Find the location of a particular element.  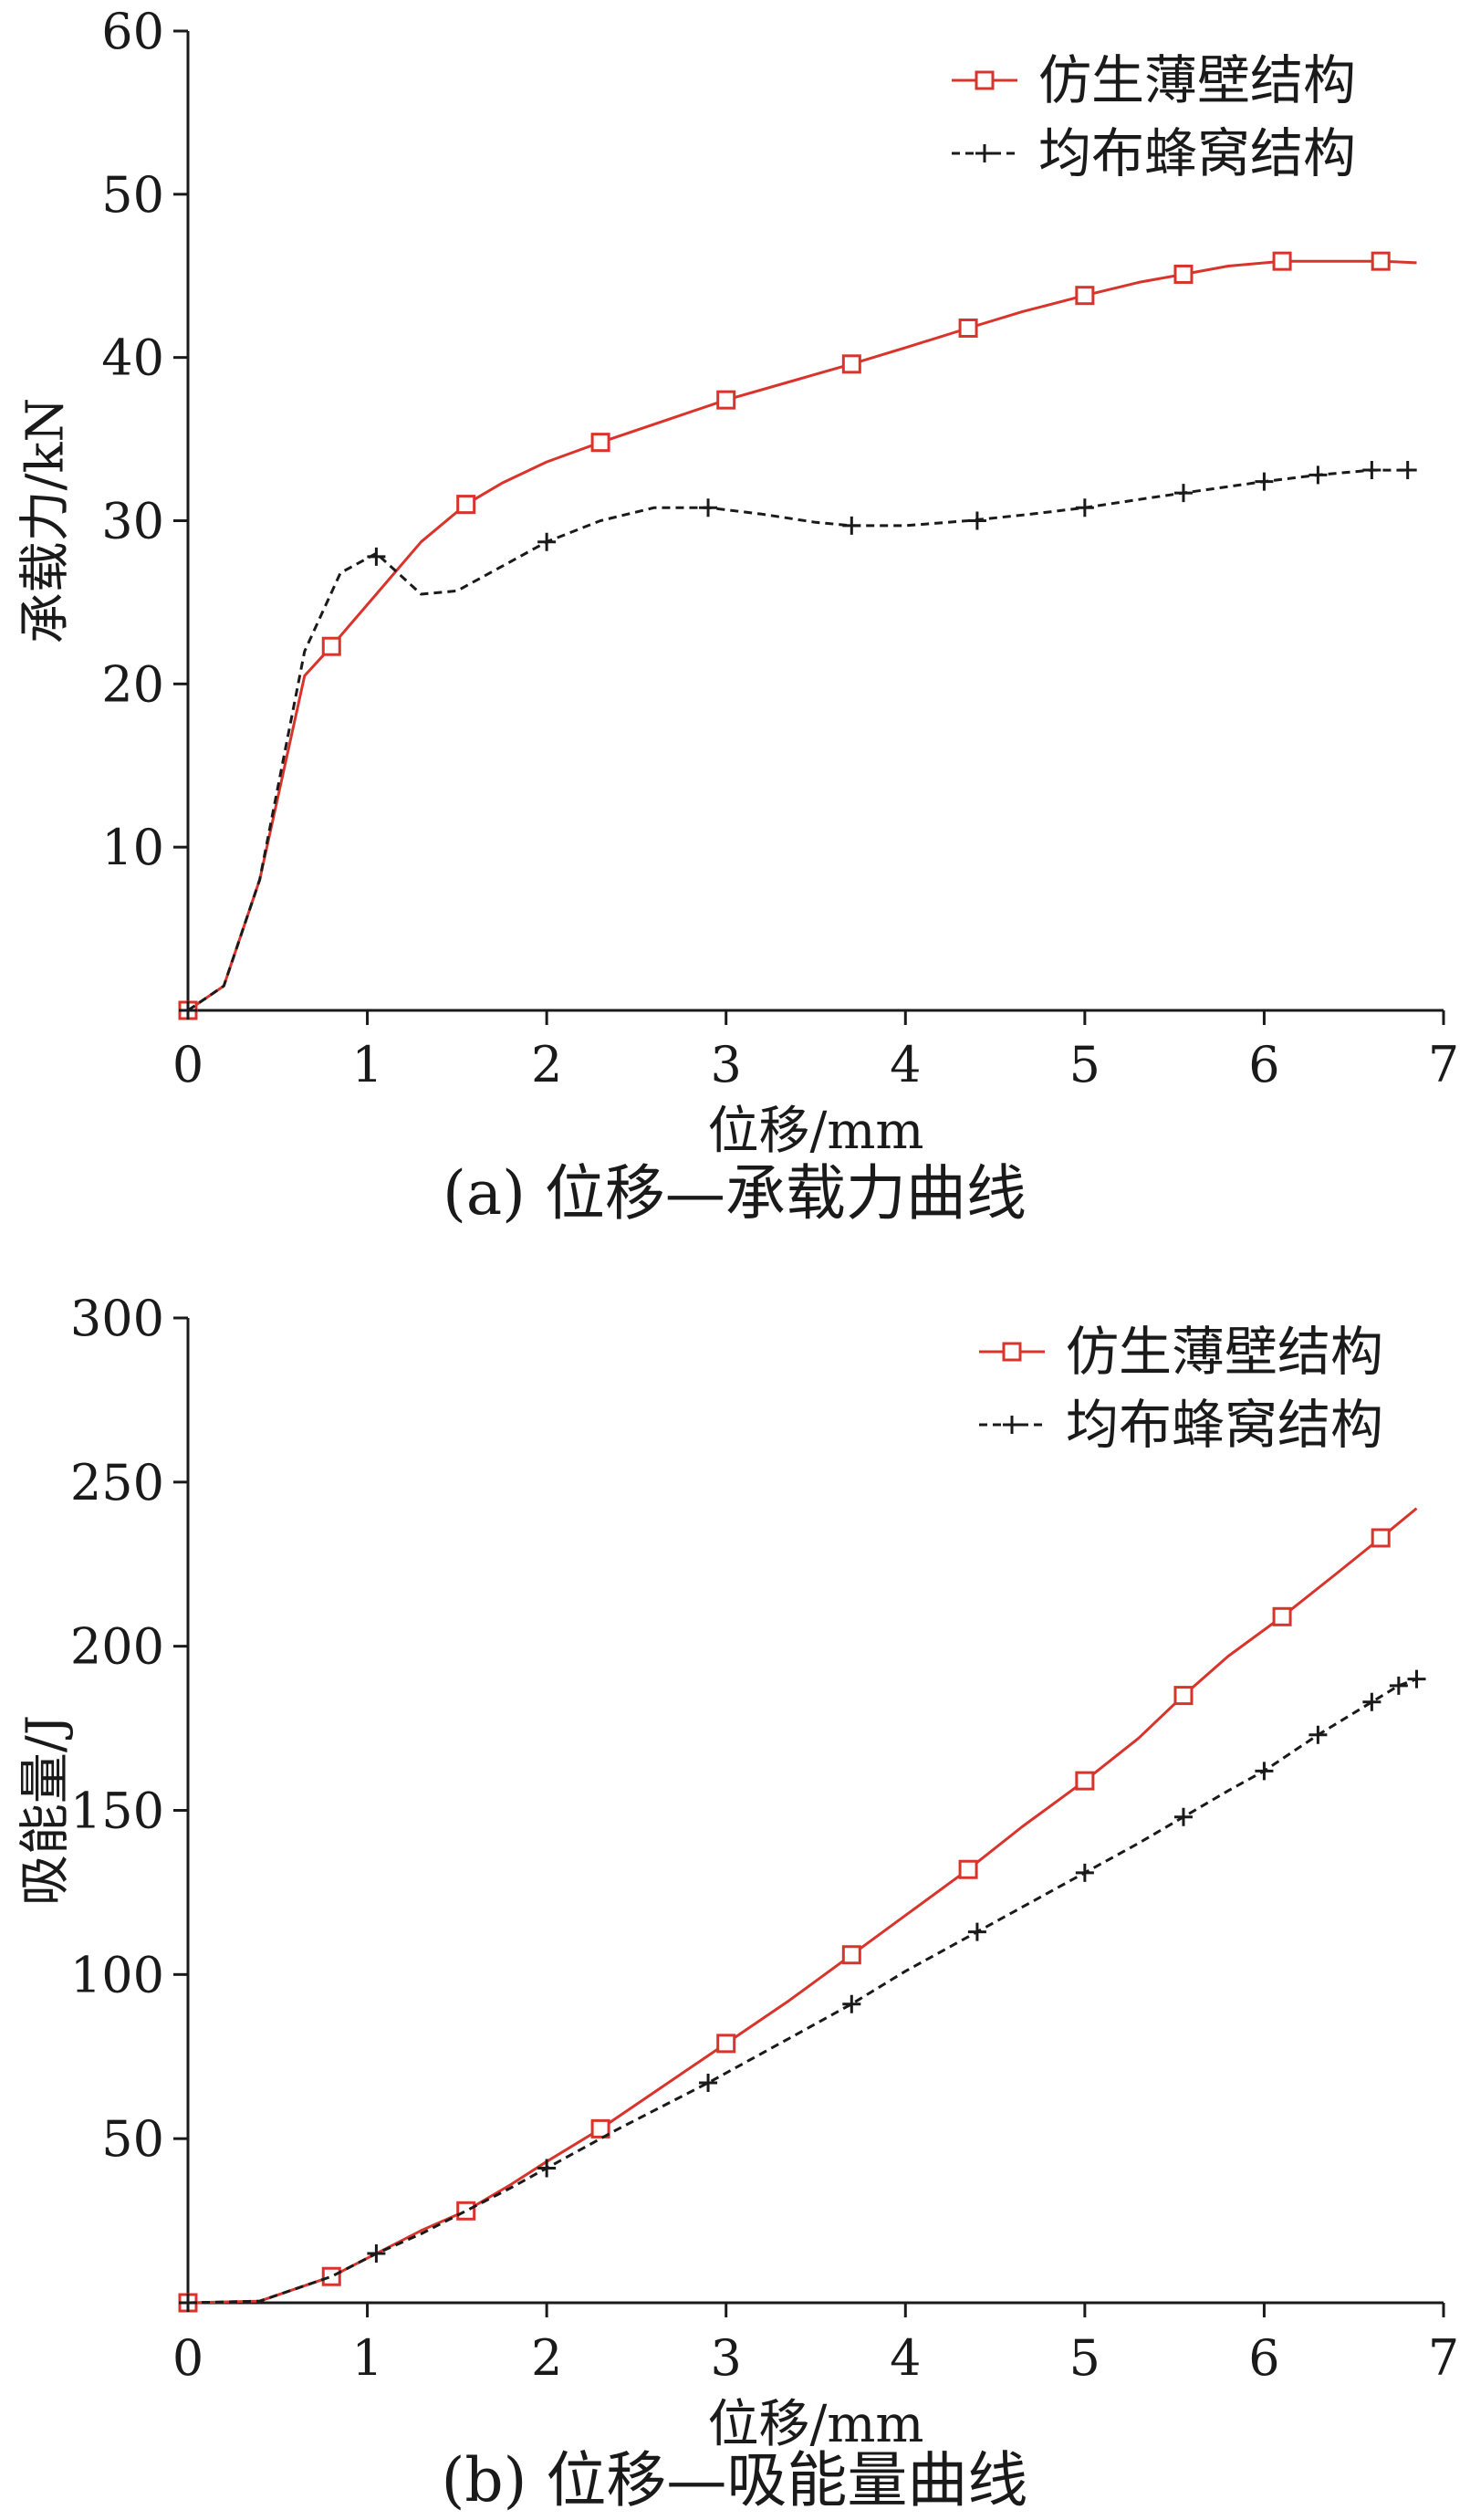

y-tick-label: 100 is located at coordinates (117, 1974).